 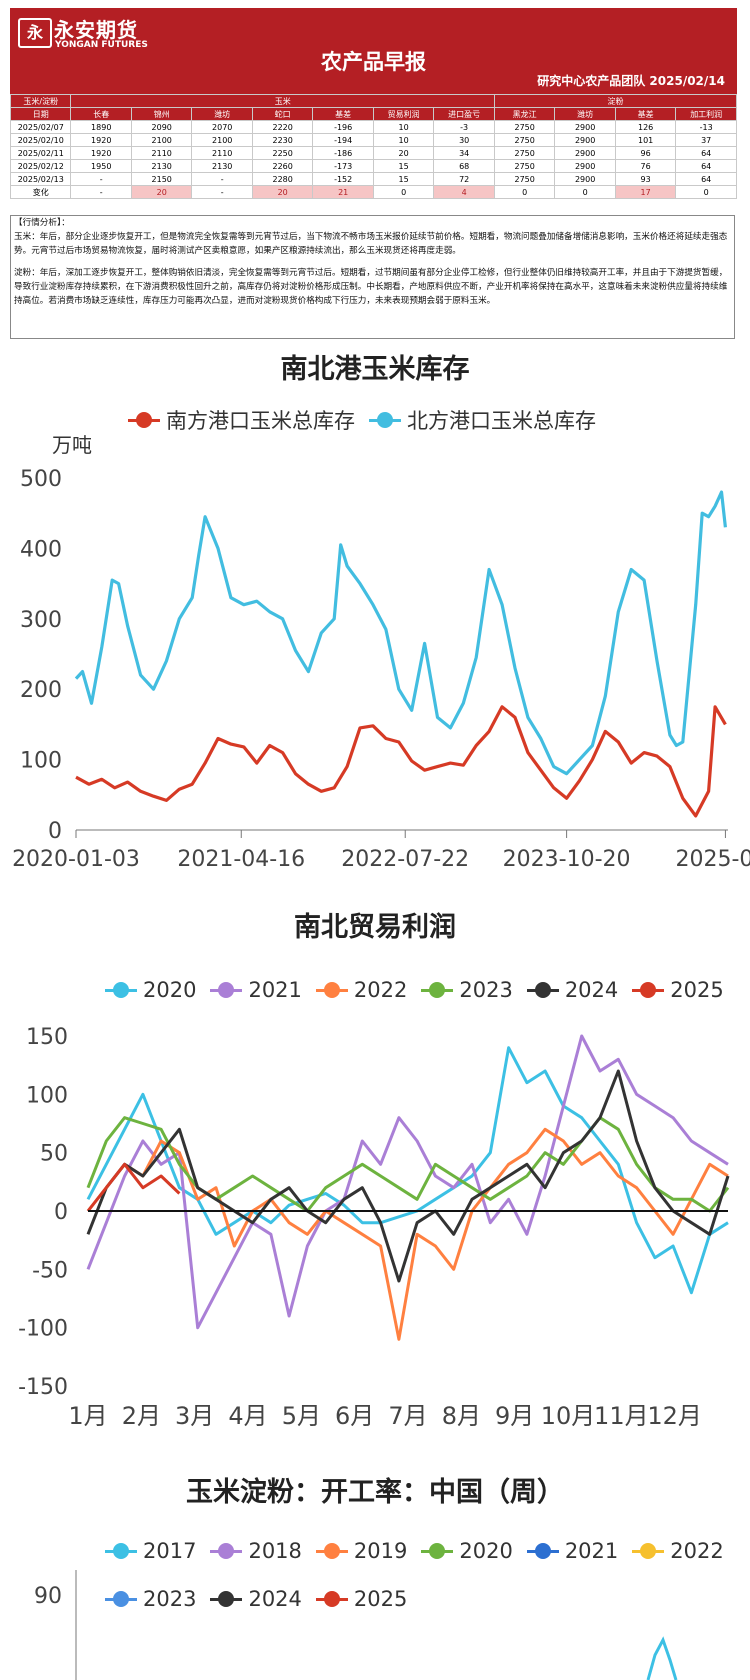 I want to click on table-cell: 37, so click(x=706, y=140).